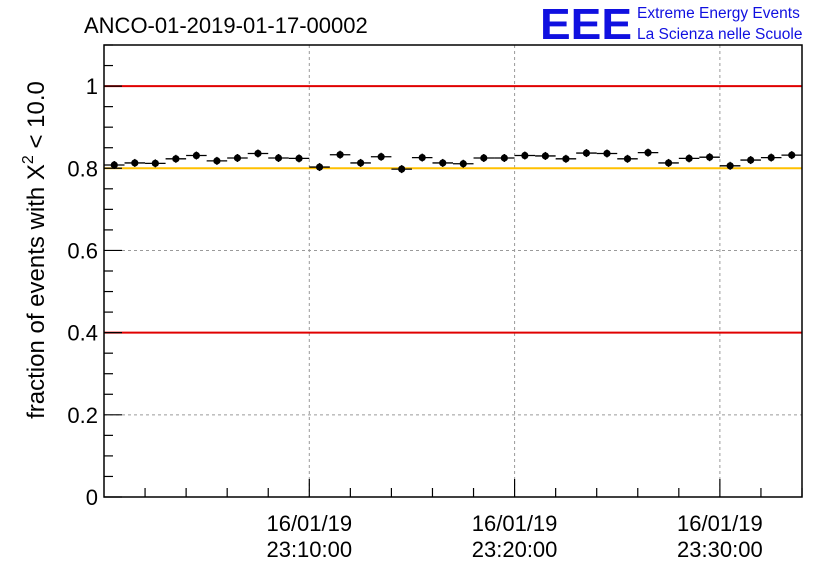 The width and height of the screenshot is (836, 572). Describe the element at coordinates (36, 299) in the screenshot. I see `y-axis-title-prefix: fraction of events with` at that location.